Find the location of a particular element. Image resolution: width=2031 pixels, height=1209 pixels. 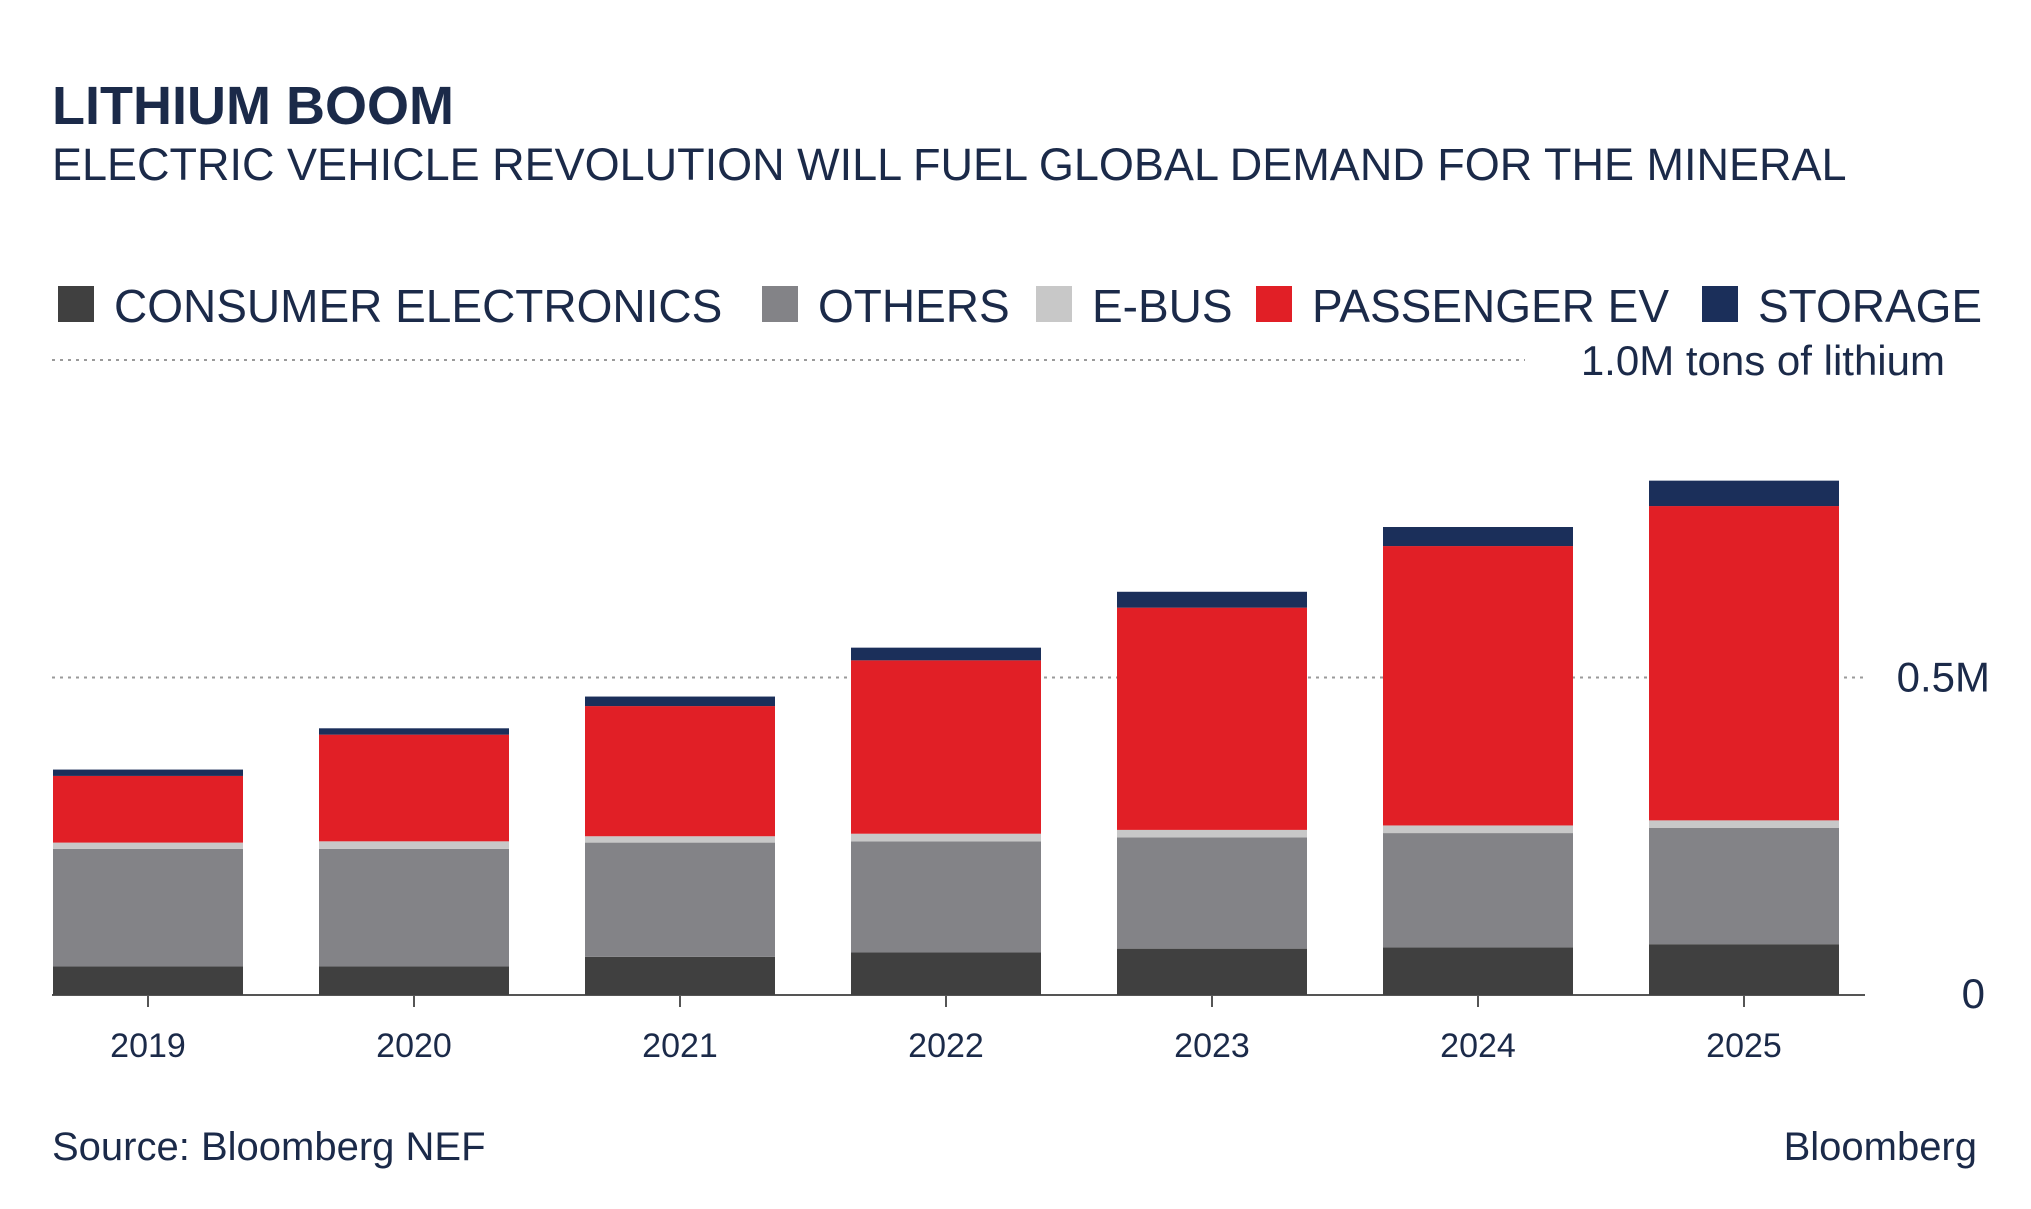

x-tick-label-1: 2020 is located at coordinates (414, 1046).